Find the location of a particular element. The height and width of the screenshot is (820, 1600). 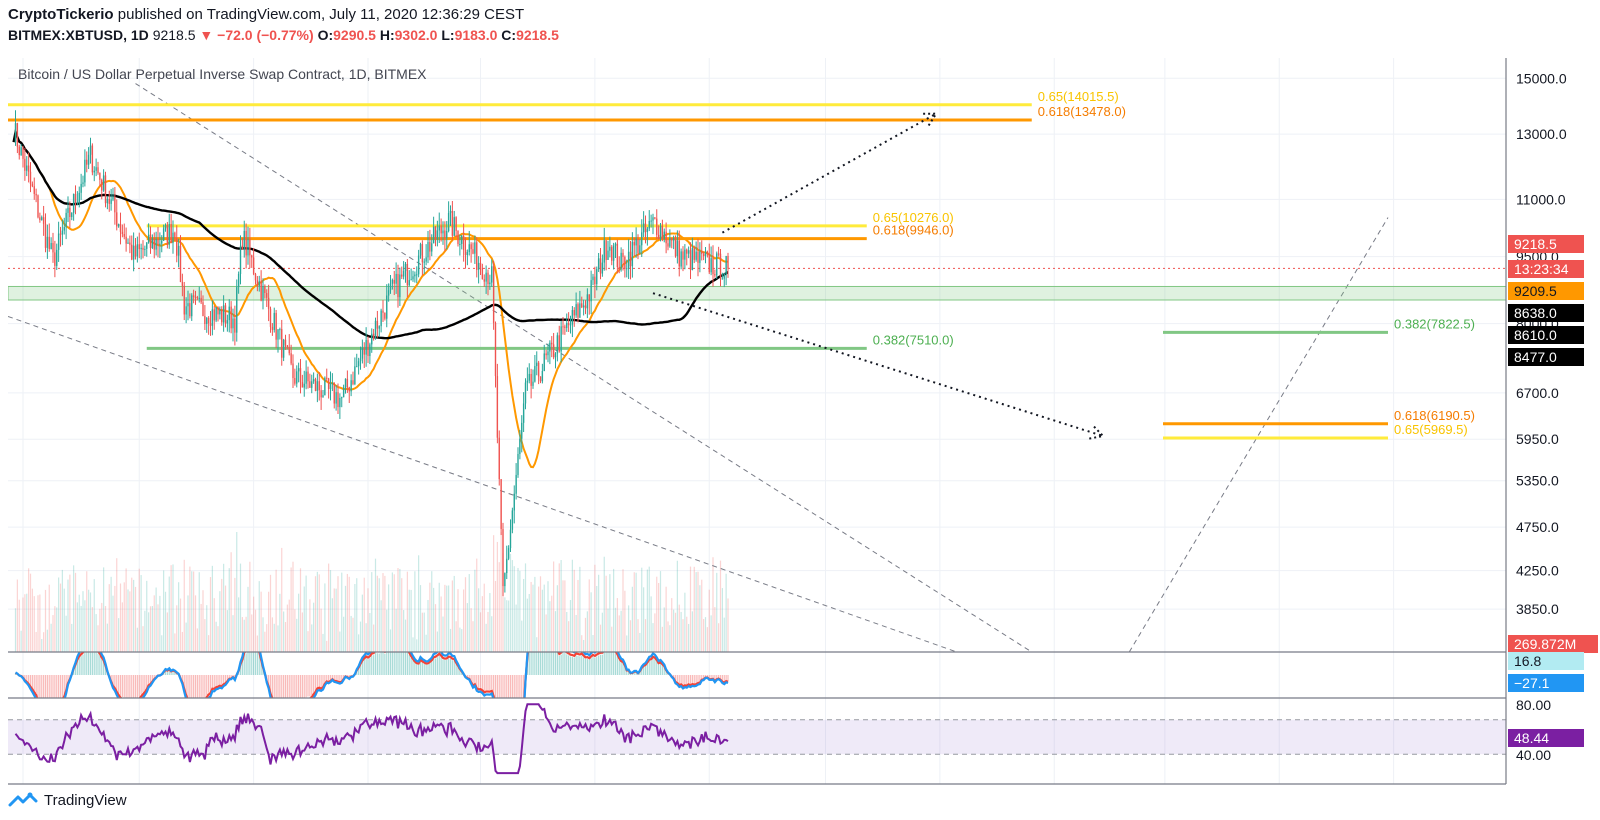

author-name: CryptoTickerio is located at coordinates (61, 14).